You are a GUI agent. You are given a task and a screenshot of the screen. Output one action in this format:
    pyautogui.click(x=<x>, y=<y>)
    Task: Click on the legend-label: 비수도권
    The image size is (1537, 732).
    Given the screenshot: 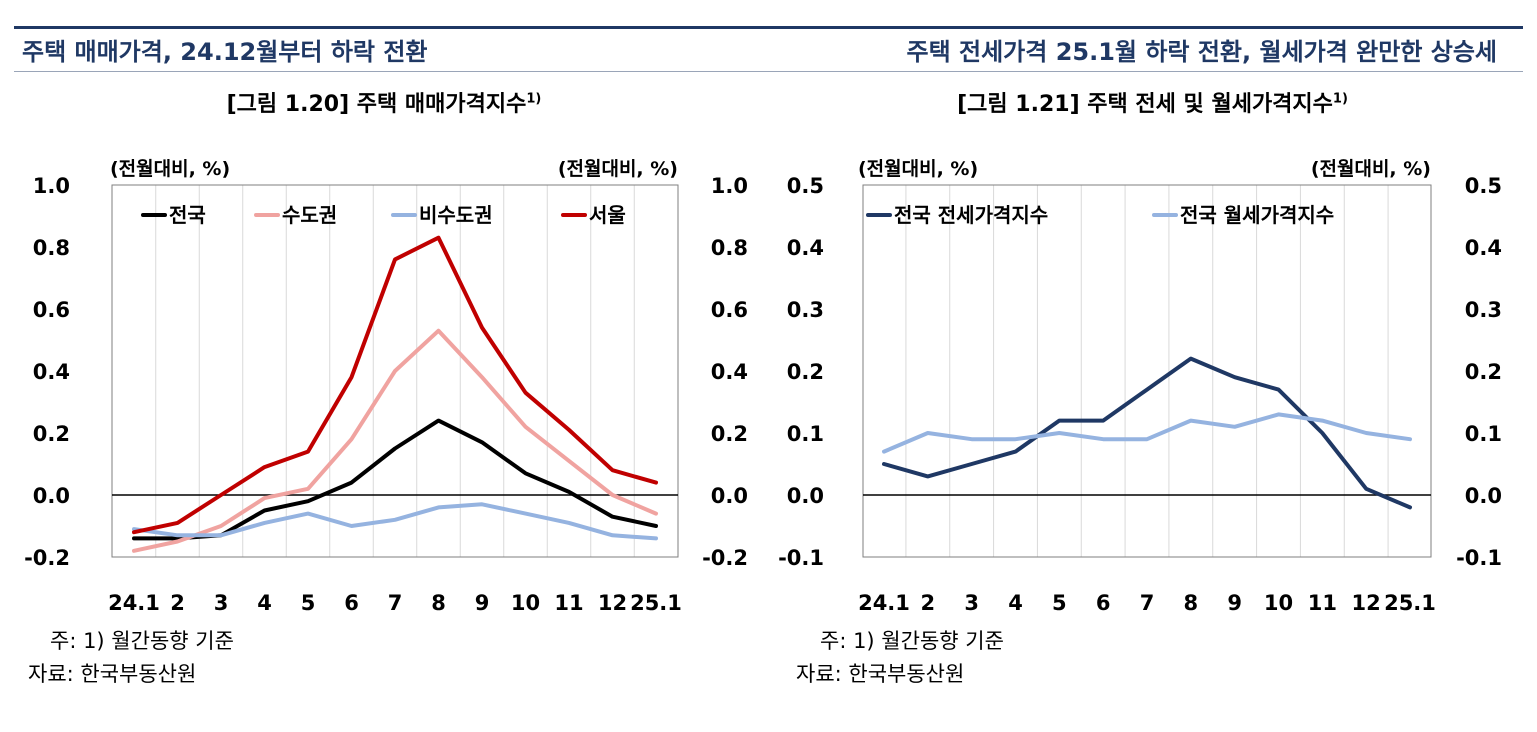 What is the action you would take?
    pyautogui.click(x=456, y=215)
    